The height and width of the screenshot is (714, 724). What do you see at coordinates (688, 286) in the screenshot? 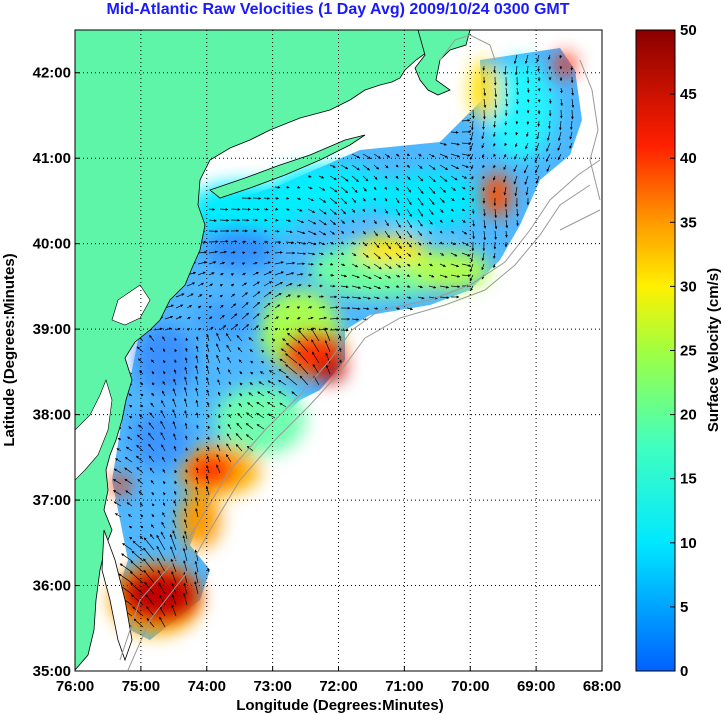
I see `colorbar-tick-label: 30` at bounding box center [688, 286].